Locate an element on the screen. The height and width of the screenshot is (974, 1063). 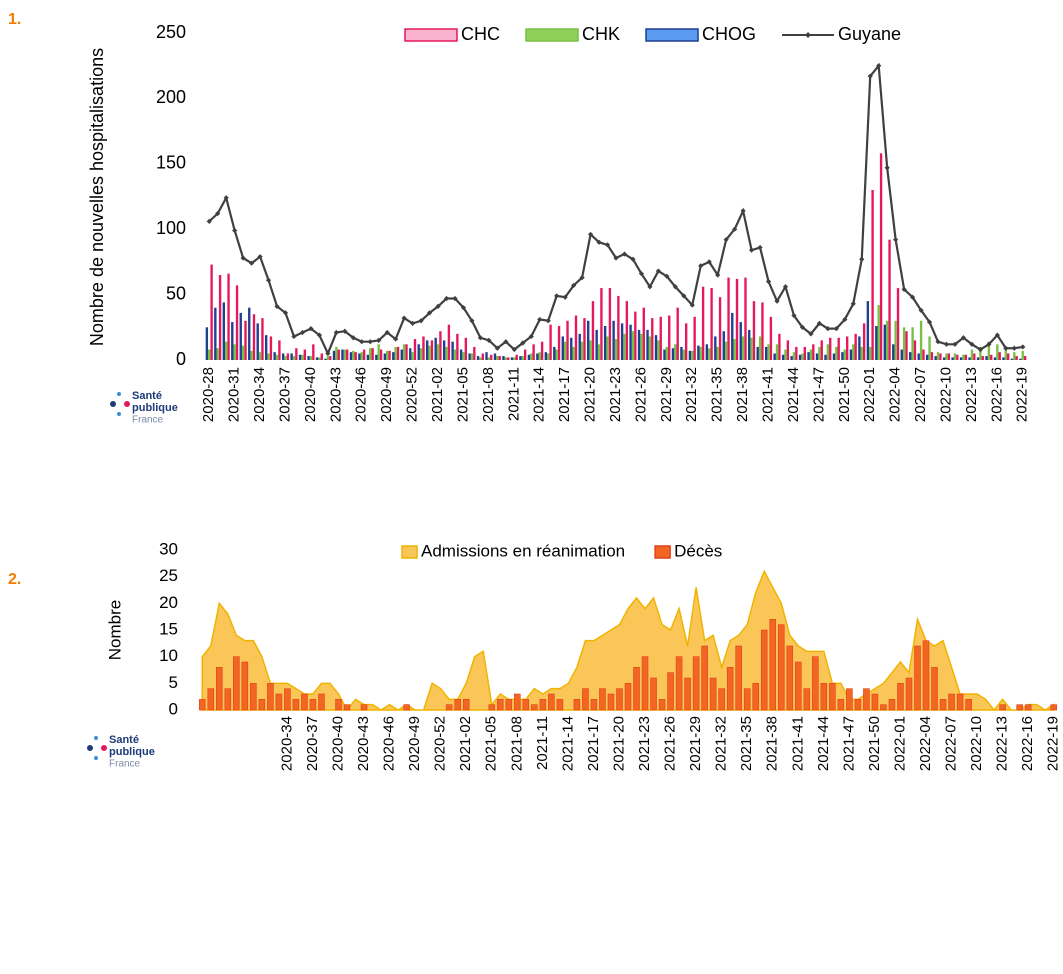
x-tick-label: 2022-04 is located at coordinates (895, 394).